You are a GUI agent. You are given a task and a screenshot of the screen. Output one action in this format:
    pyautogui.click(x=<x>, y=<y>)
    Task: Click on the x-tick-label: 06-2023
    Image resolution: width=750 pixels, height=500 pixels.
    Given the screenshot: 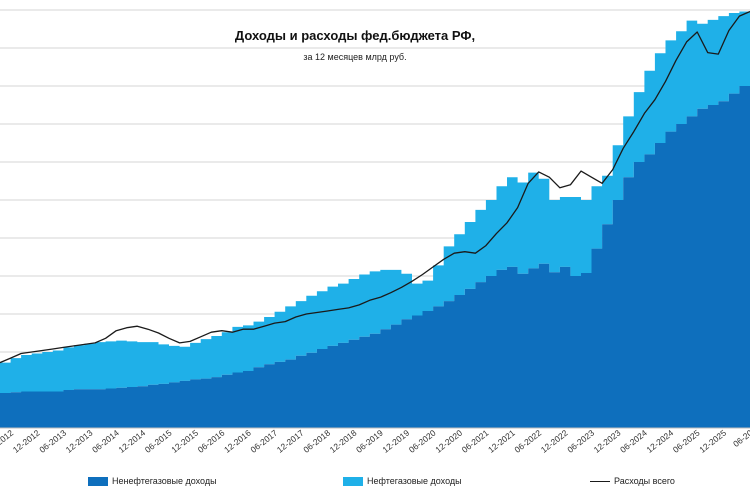 What is the action you would take?
    pyautogui.click(x=580, y=441)
    